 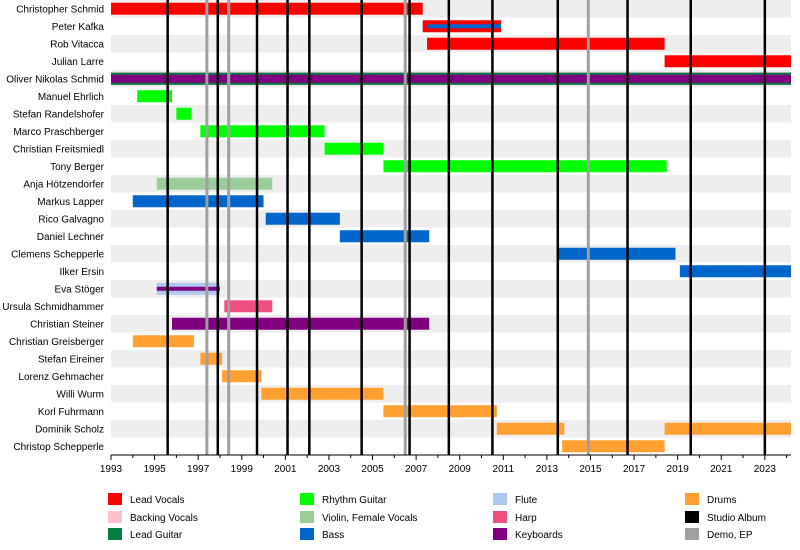 What do you see at coordinates (80, 289) in the screenshot?
I see `member-label: Eva Stöger` at bounding box center [80, 289].